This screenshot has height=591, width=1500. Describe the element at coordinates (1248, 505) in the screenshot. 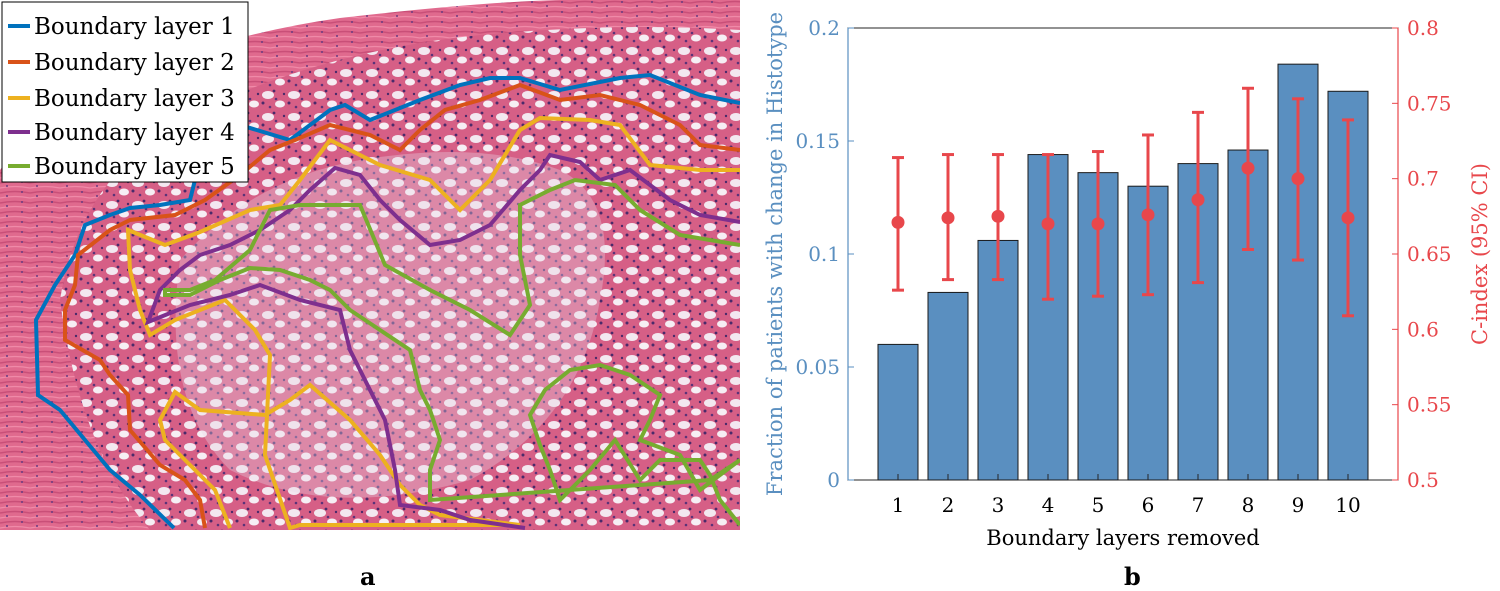

I see `x-tick-label: 8` at that location.